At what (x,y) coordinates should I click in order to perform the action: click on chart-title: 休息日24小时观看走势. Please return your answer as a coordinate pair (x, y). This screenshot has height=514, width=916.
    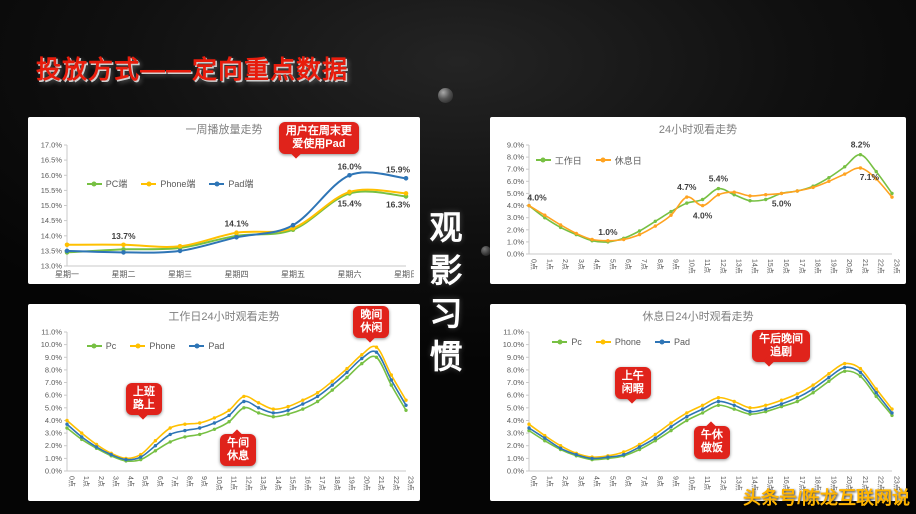
    Looking at the image, I should click on (698, 317).